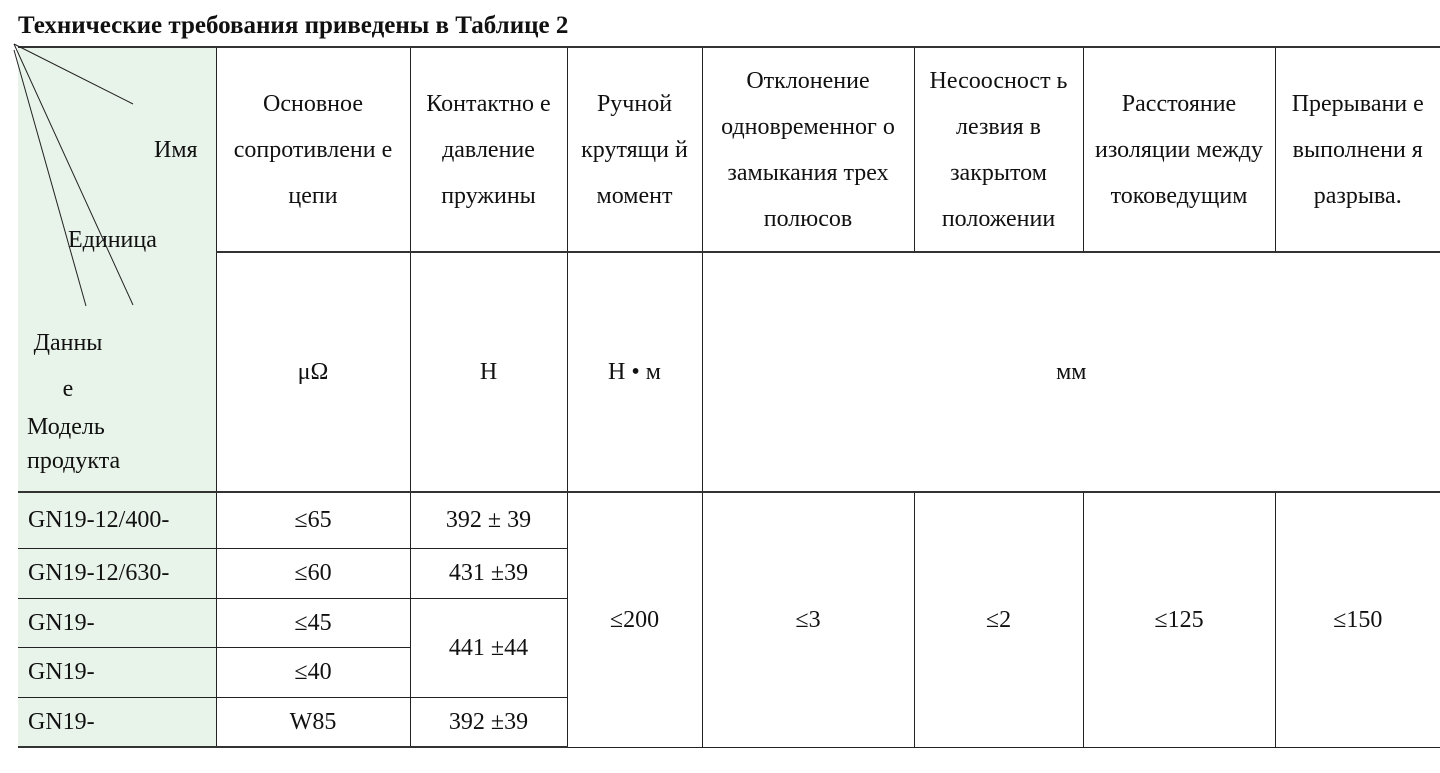  I want to click on header-resistance: Основное сопротивлени е цепи, so click(313, 149).